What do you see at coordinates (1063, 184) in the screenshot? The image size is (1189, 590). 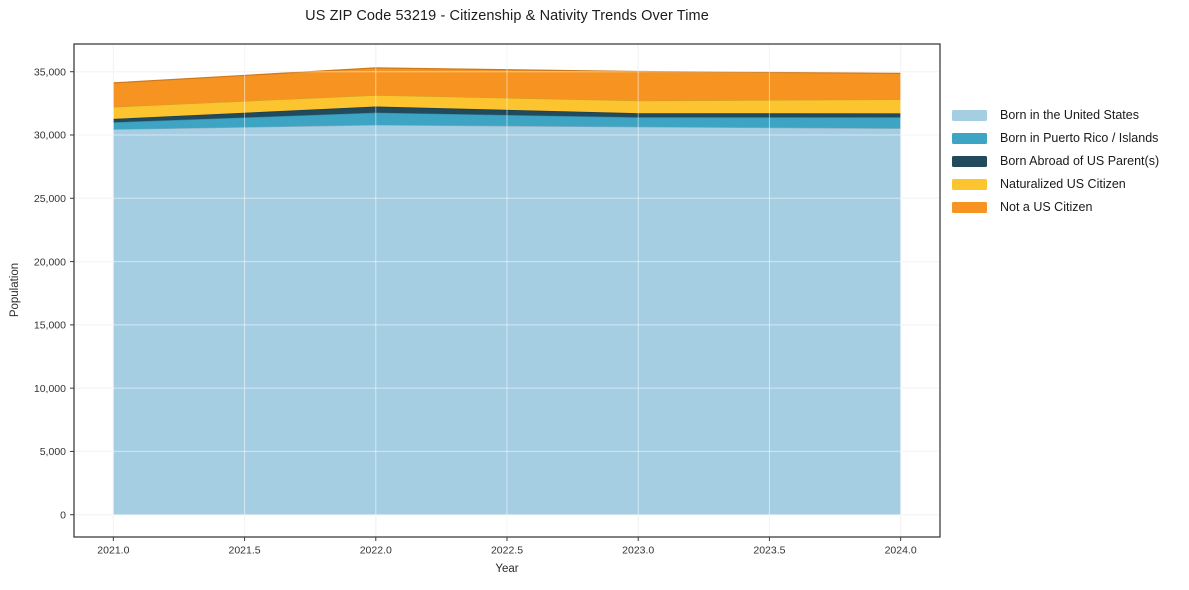 I see `legend-label: Naturalized US Citizen` at bounding box center [1063, 184].